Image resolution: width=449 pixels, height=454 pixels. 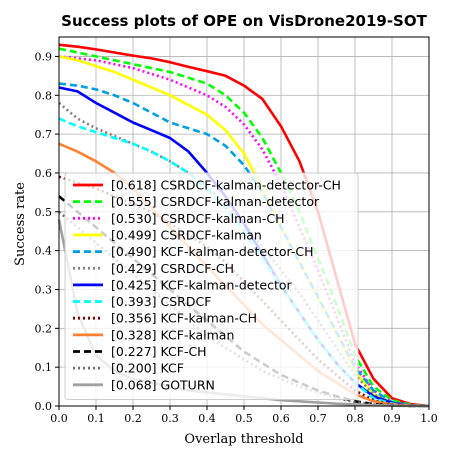 I want to click on legend-entry-11: [0.200] KCF, so click(x=147, y=368).